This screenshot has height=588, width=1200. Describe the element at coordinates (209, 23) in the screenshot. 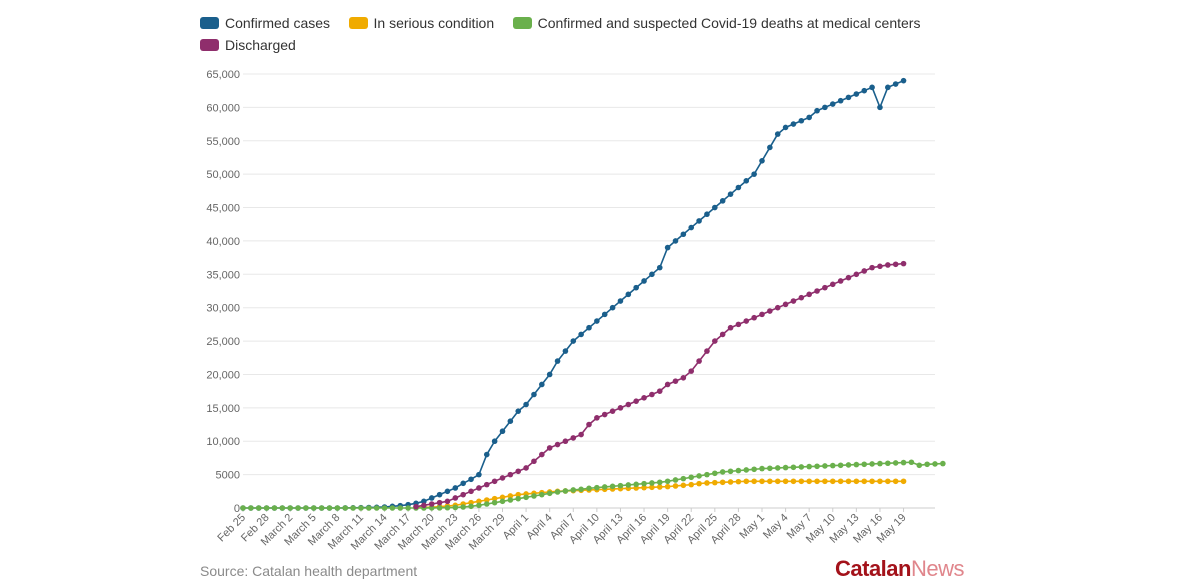

I see `legend-swatch-confirmed` at that location.